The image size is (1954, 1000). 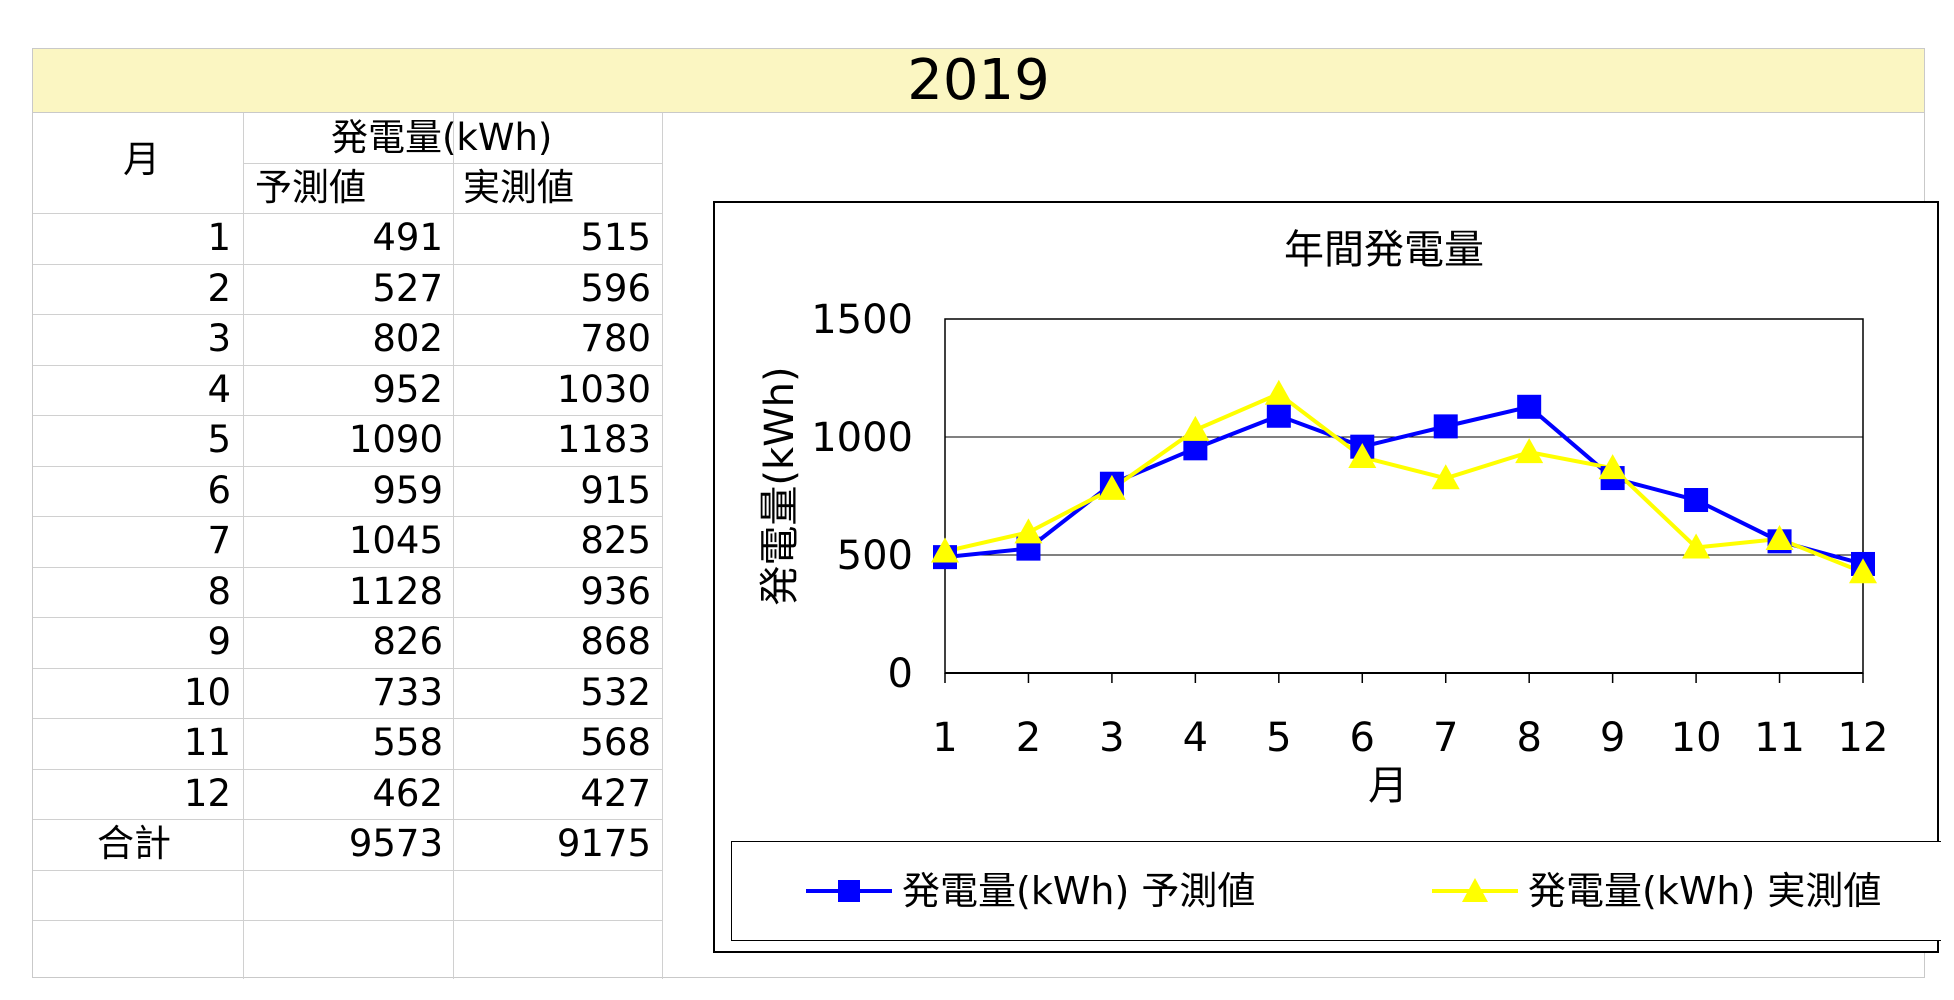 I want to click on y-axis-label: 発電量(kWh), so click(x=780, y=485).